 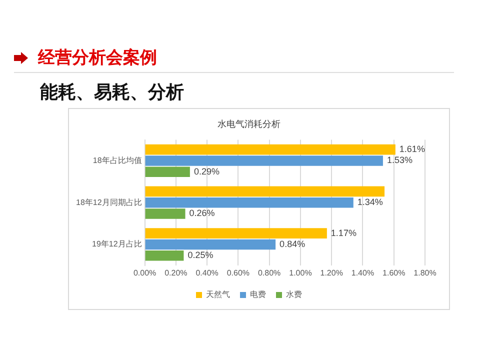 I want to click on x-tick-label: 1.00%, so click(x=300, y=273).